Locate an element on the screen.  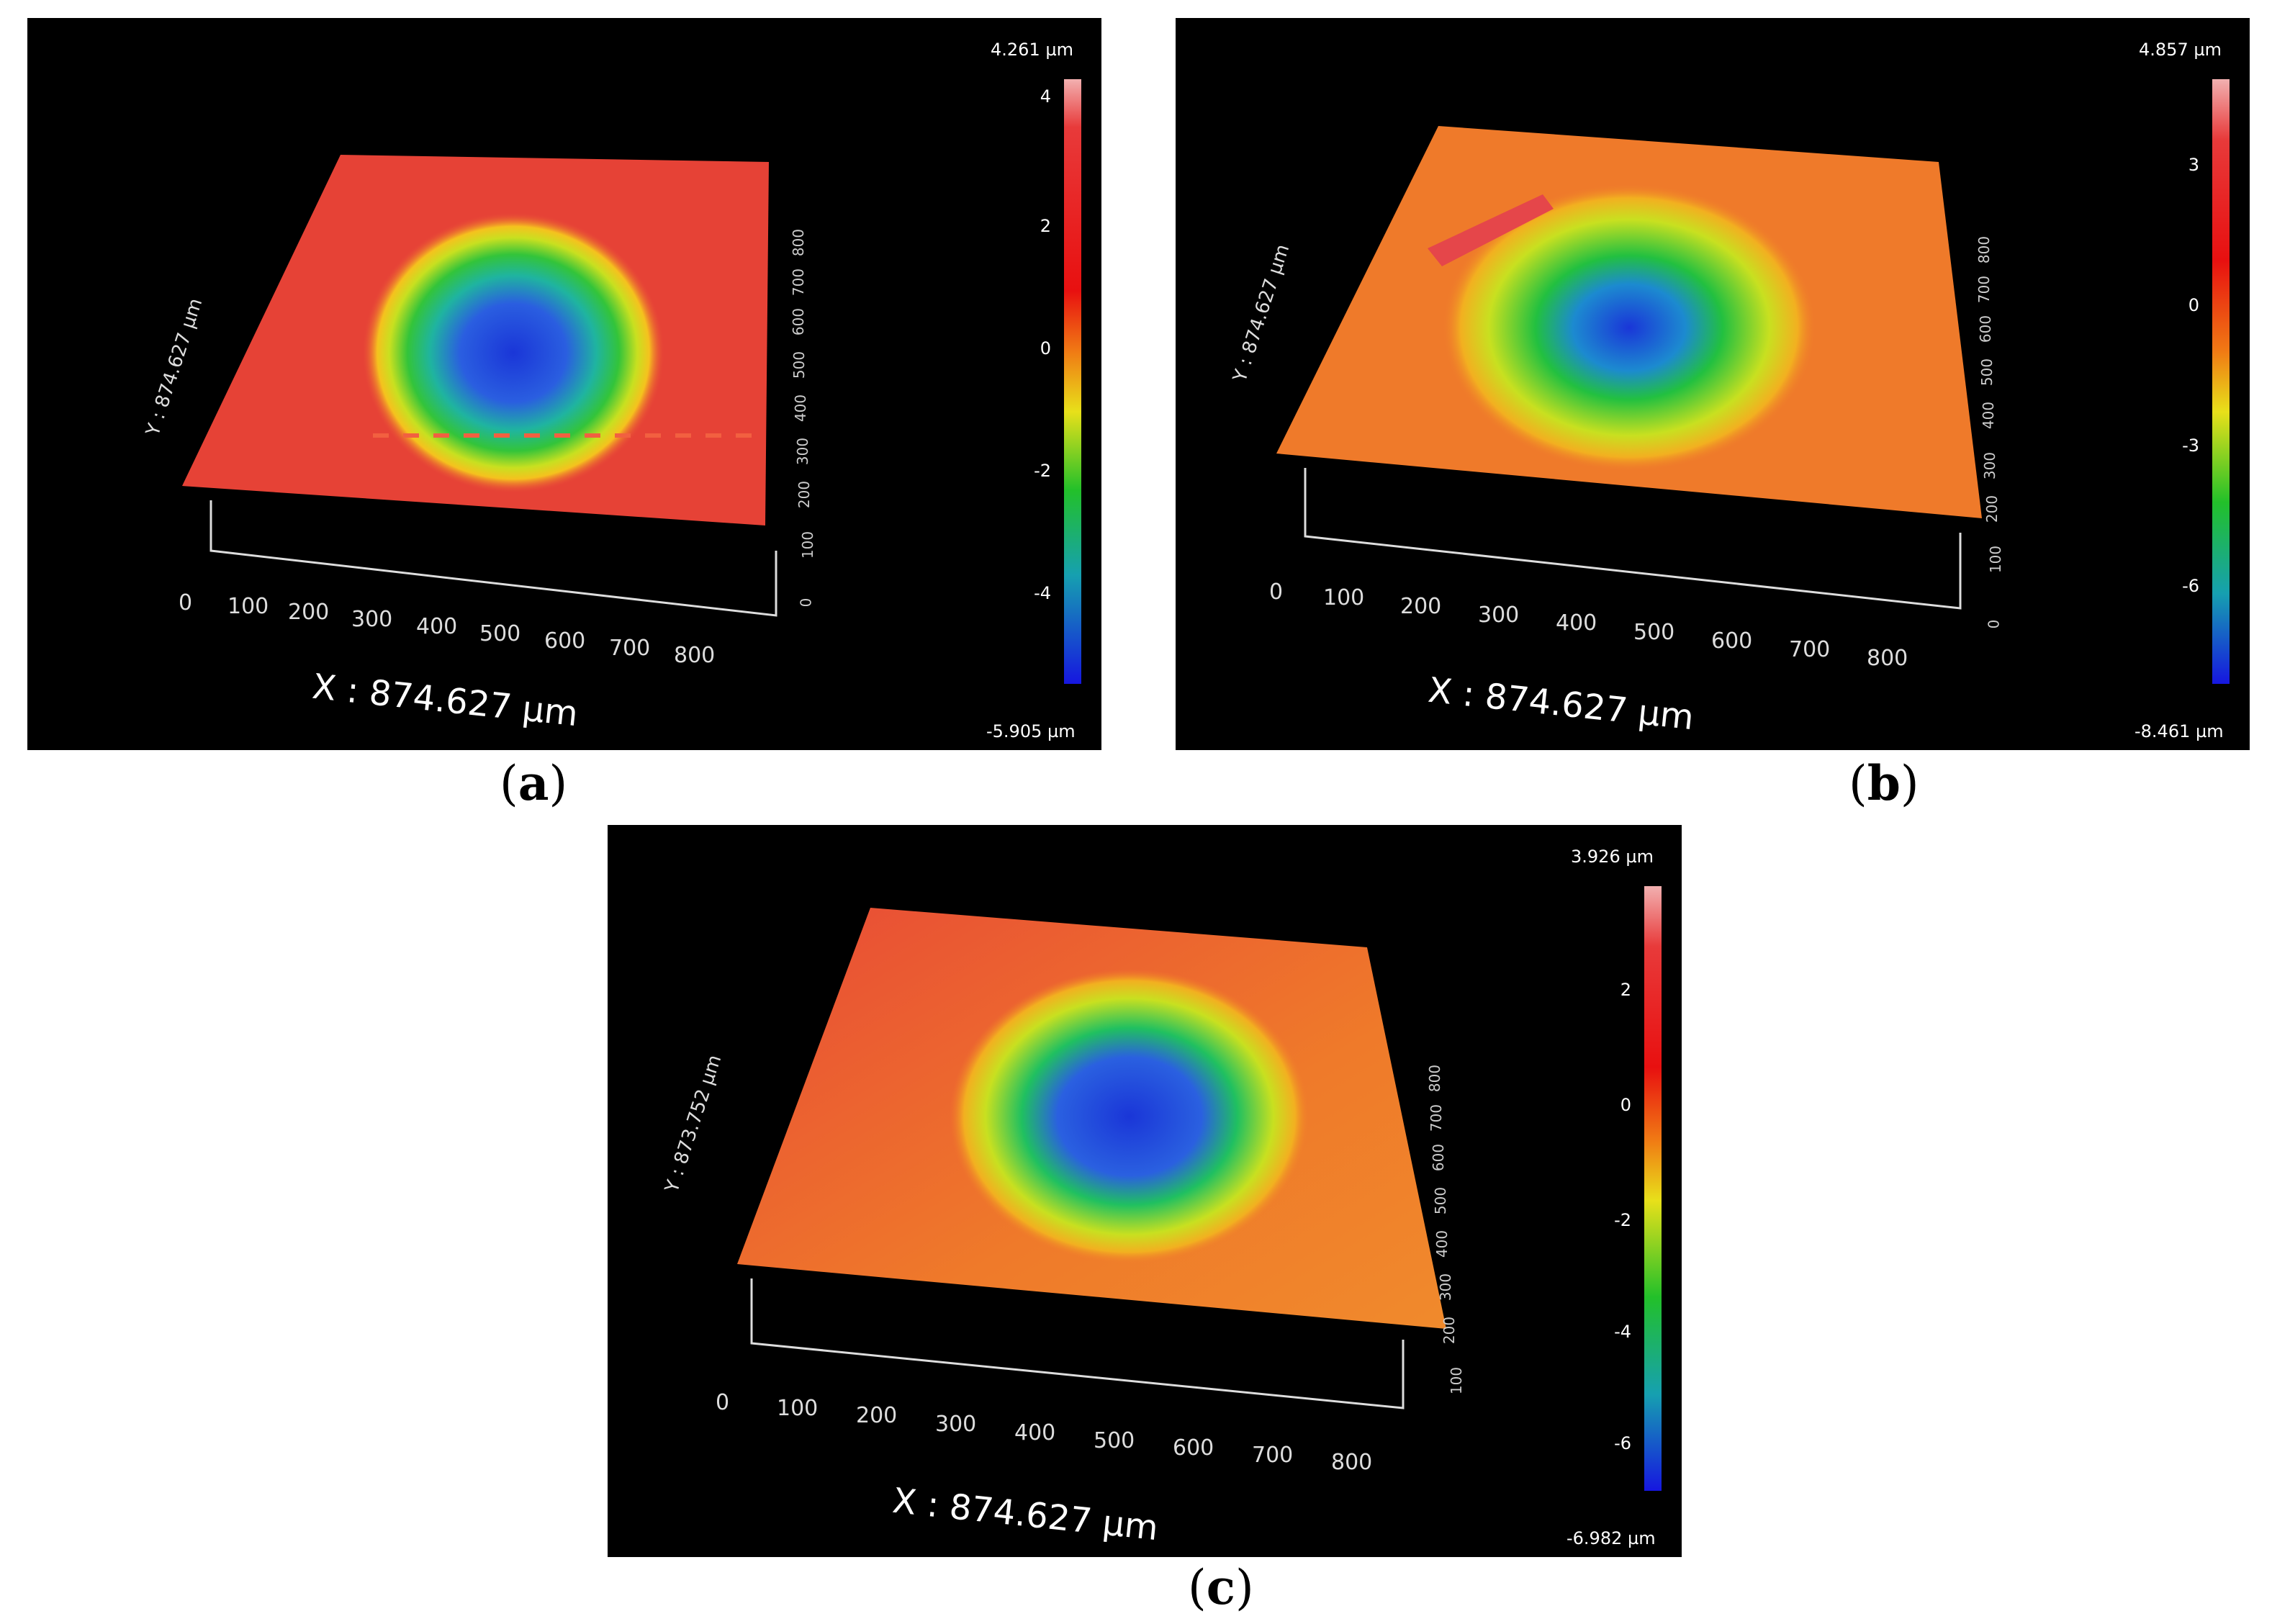
colorbar-max-label: 4.261 µm is located at coordinates (1032, 50).